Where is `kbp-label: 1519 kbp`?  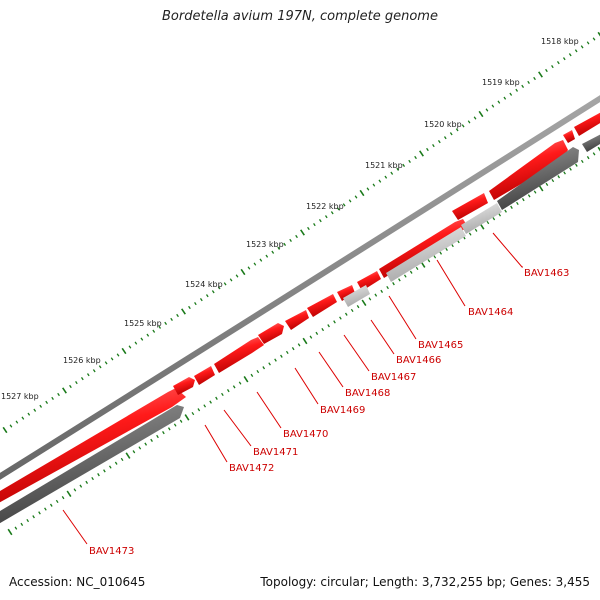 kbp-label: 1519 kbp is located at coordinates (501, 82).